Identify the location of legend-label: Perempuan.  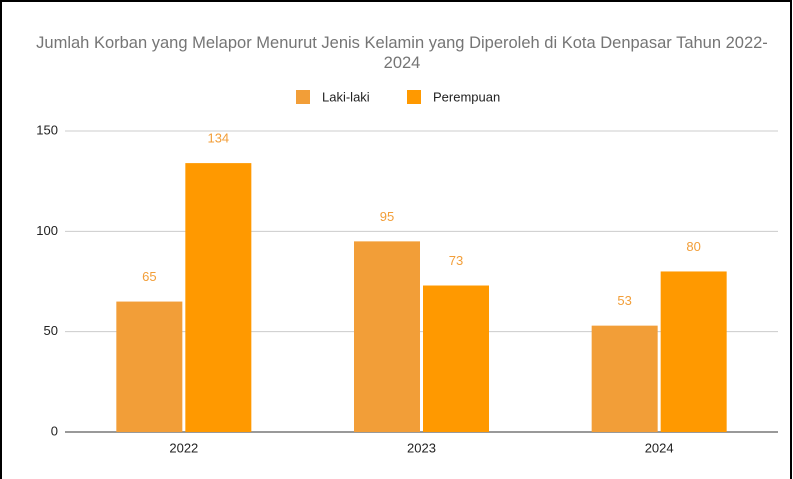
(466, 96).